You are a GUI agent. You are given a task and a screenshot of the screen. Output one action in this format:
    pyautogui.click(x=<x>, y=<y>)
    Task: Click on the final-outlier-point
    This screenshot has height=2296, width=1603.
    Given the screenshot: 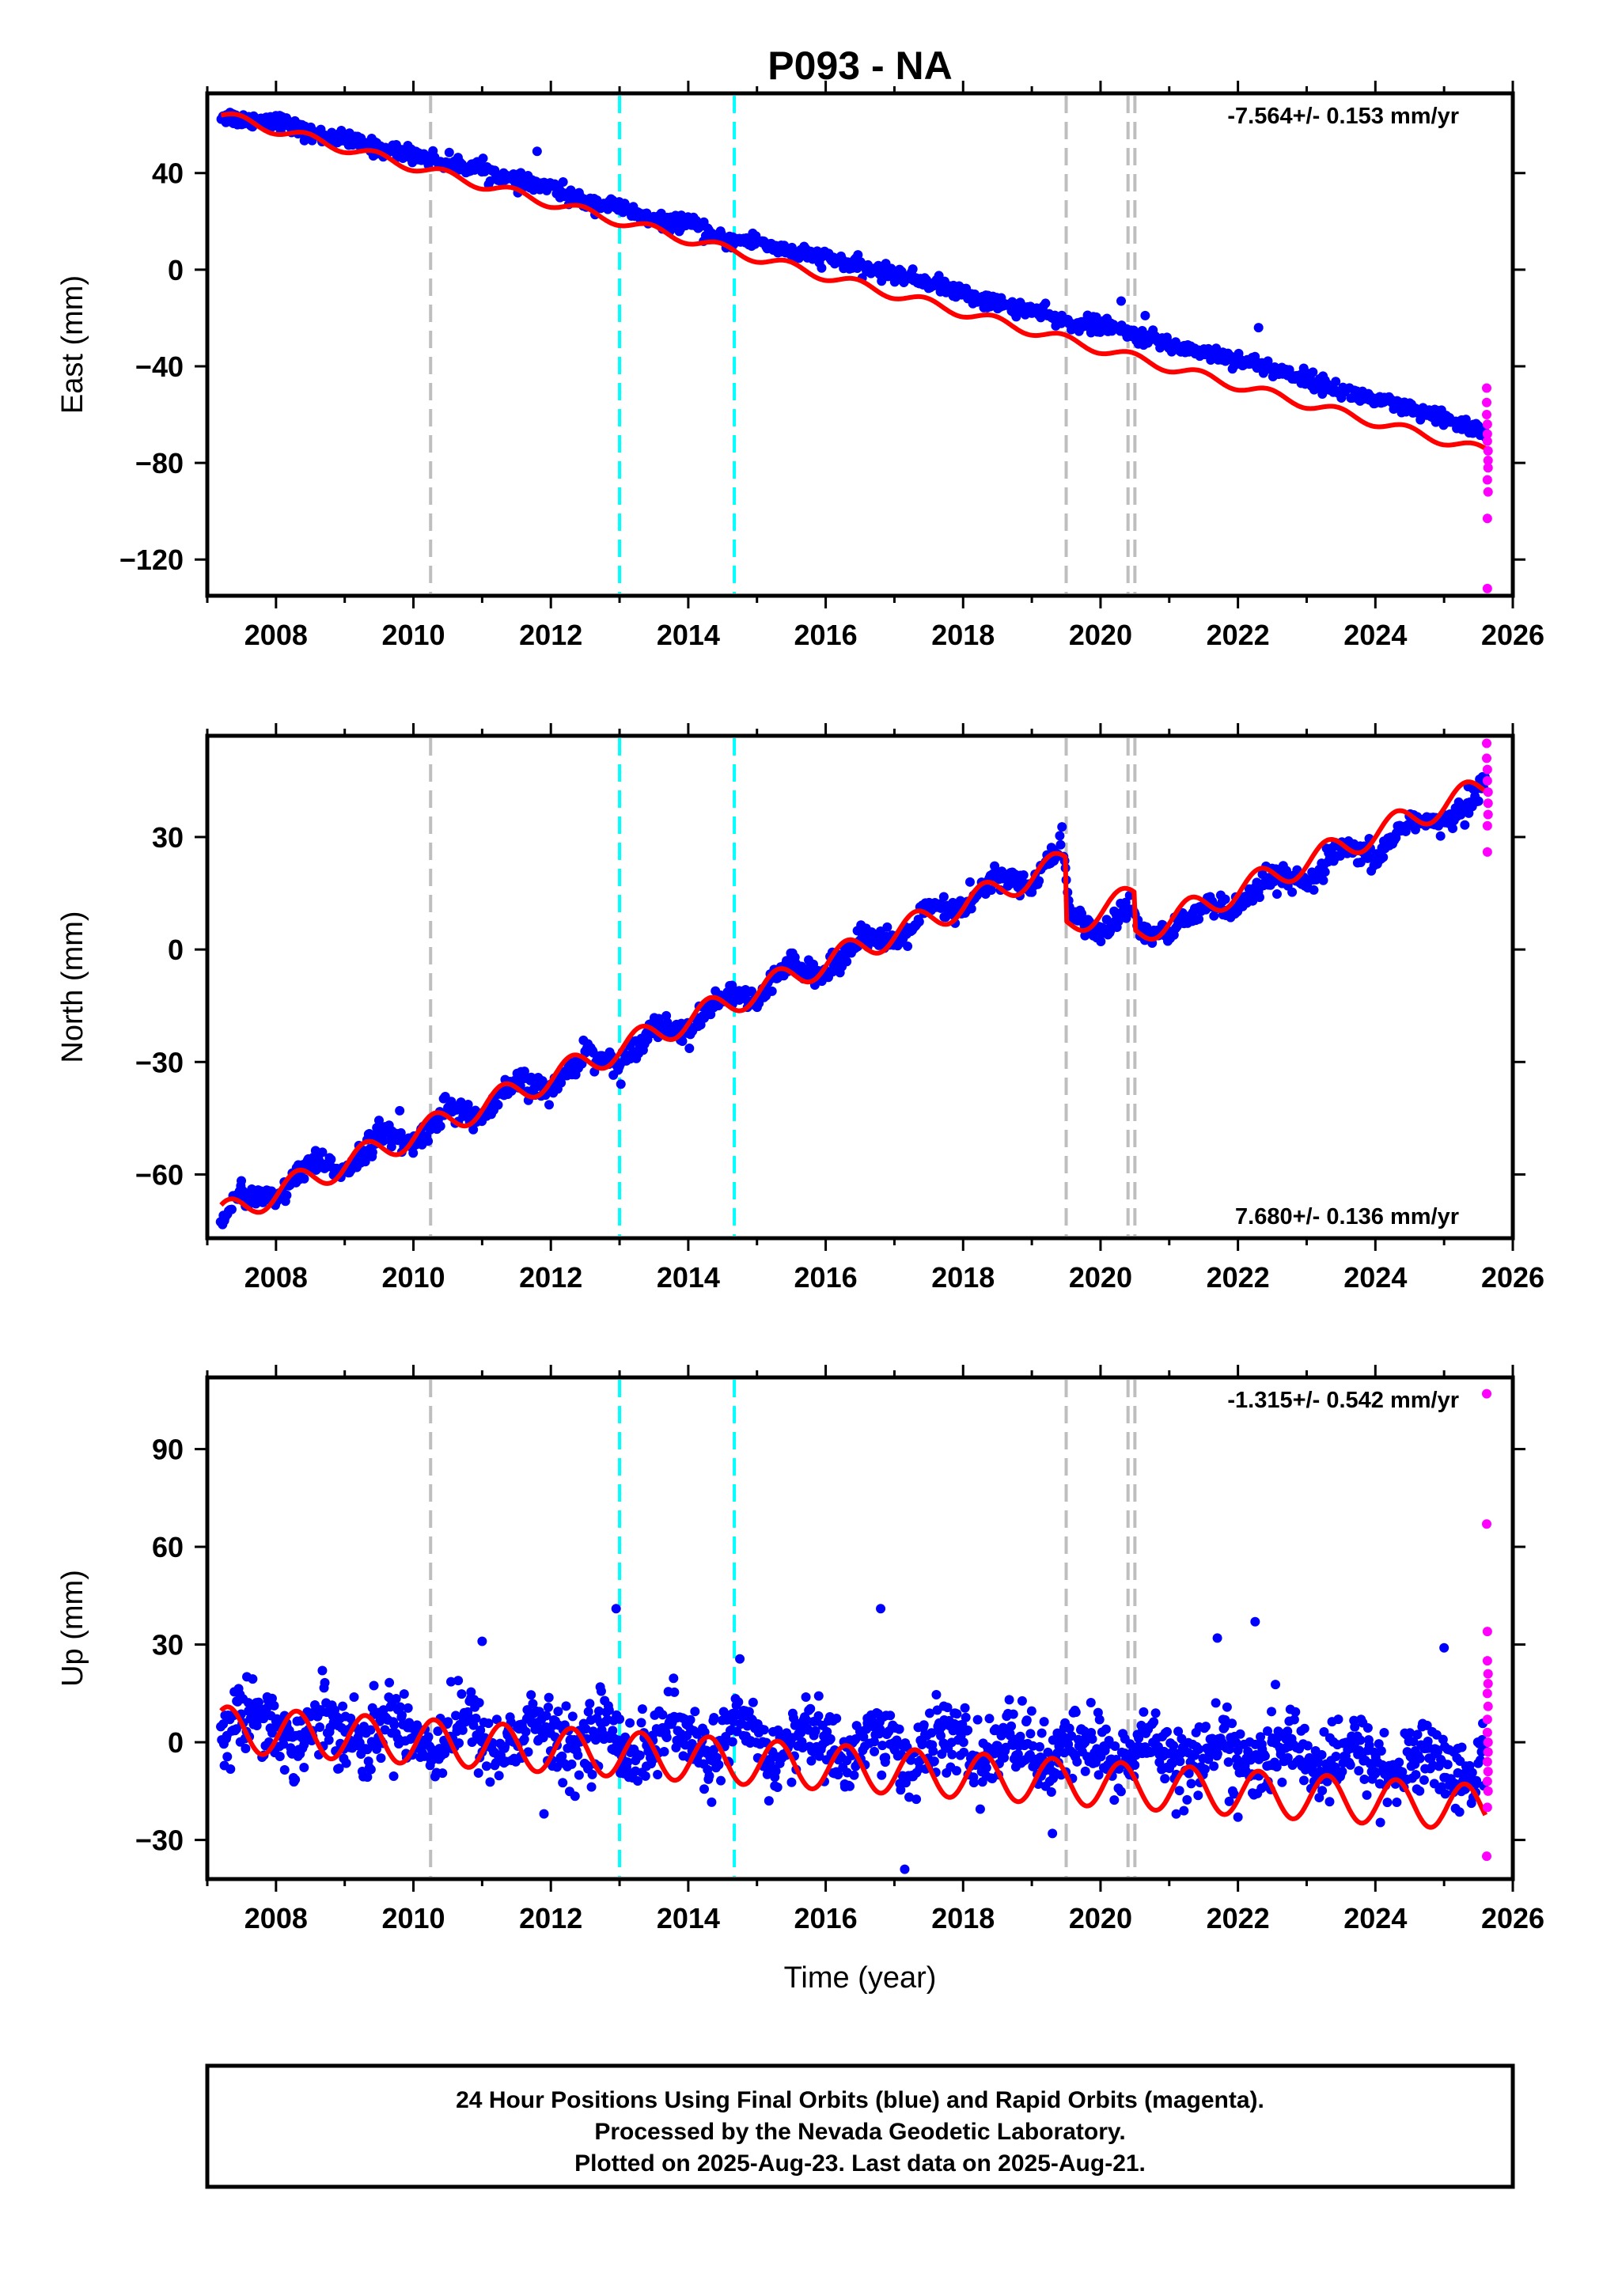 What is the action you would take?
    pyautogui.click(x=1444, y=1647)
    